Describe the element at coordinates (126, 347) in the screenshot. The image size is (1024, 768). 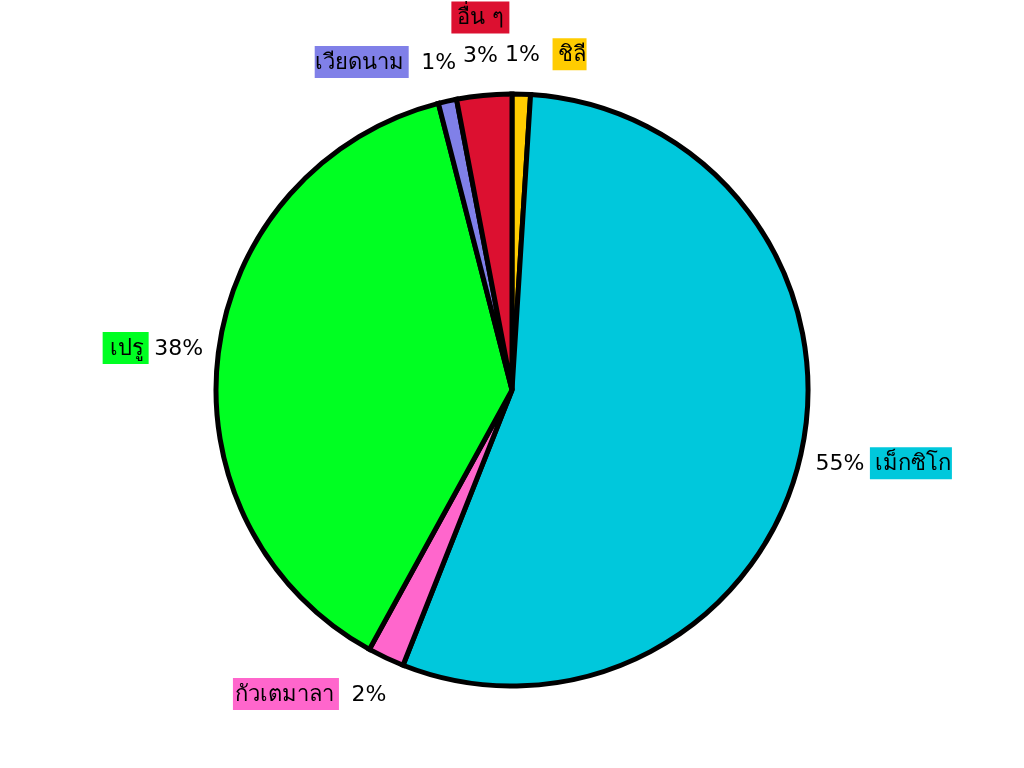
I see `slice-label: เปรู` at that location.